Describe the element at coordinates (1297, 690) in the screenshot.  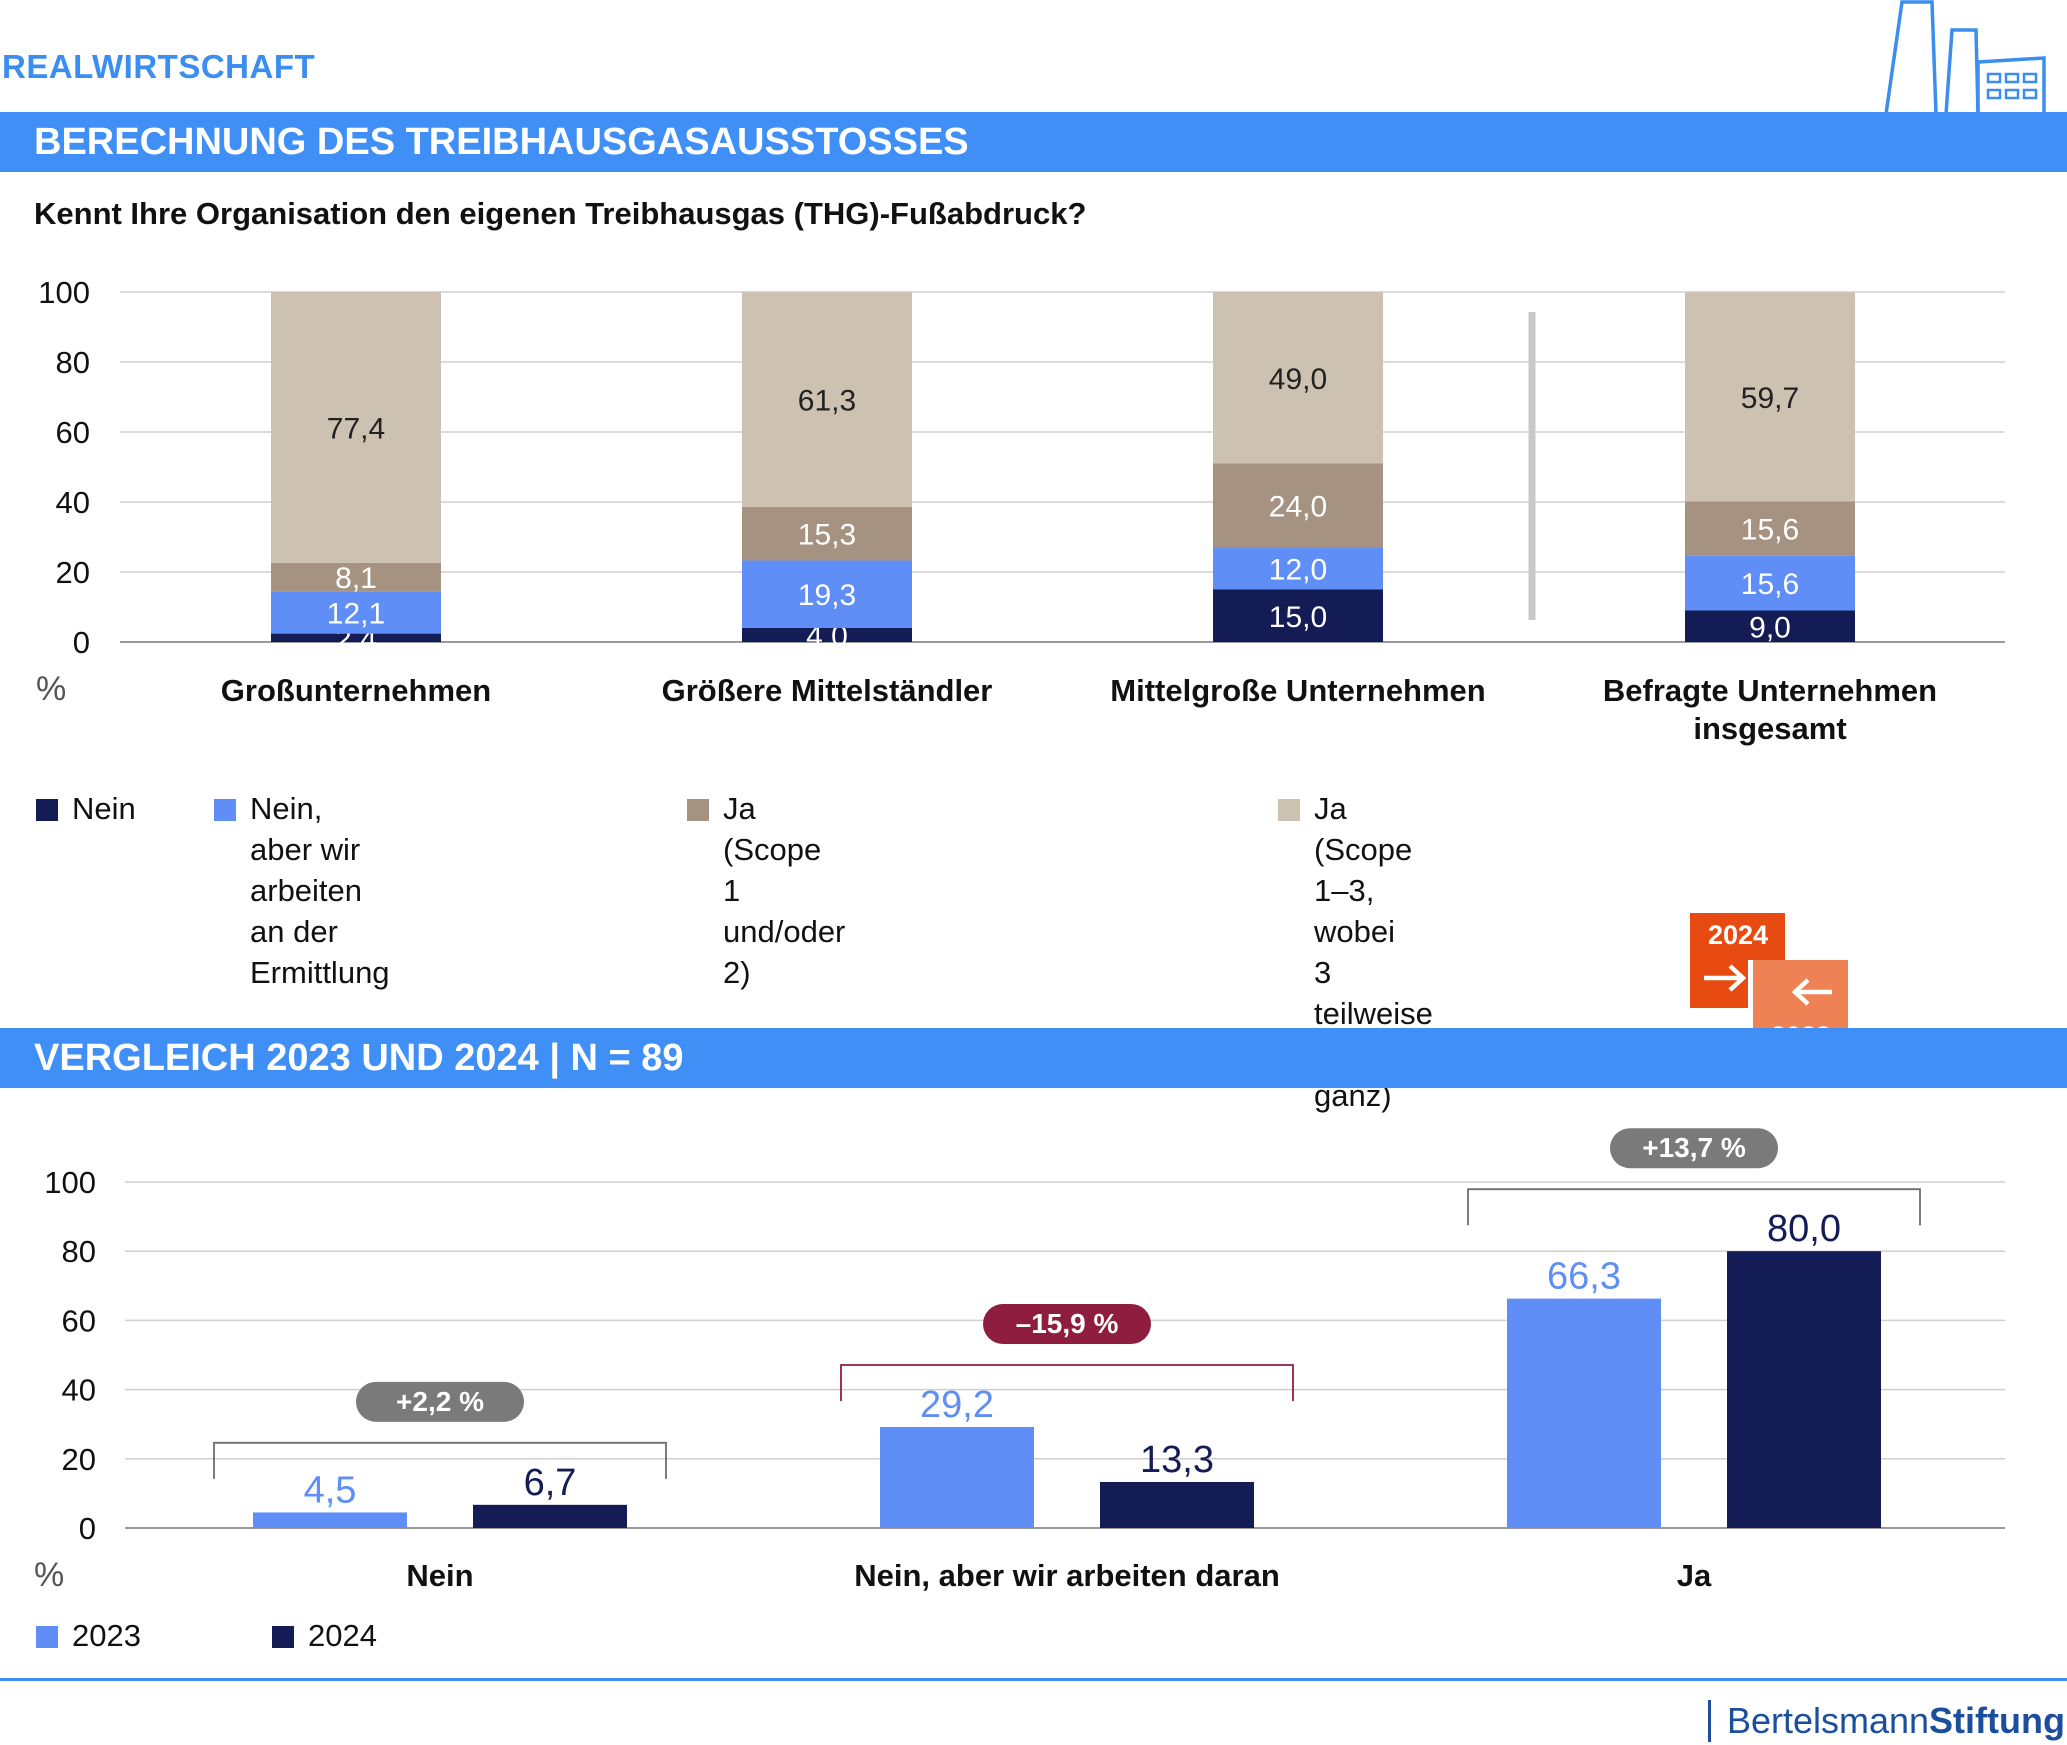
I see `category-label: Mittelgroße Unternehmen` at that location.